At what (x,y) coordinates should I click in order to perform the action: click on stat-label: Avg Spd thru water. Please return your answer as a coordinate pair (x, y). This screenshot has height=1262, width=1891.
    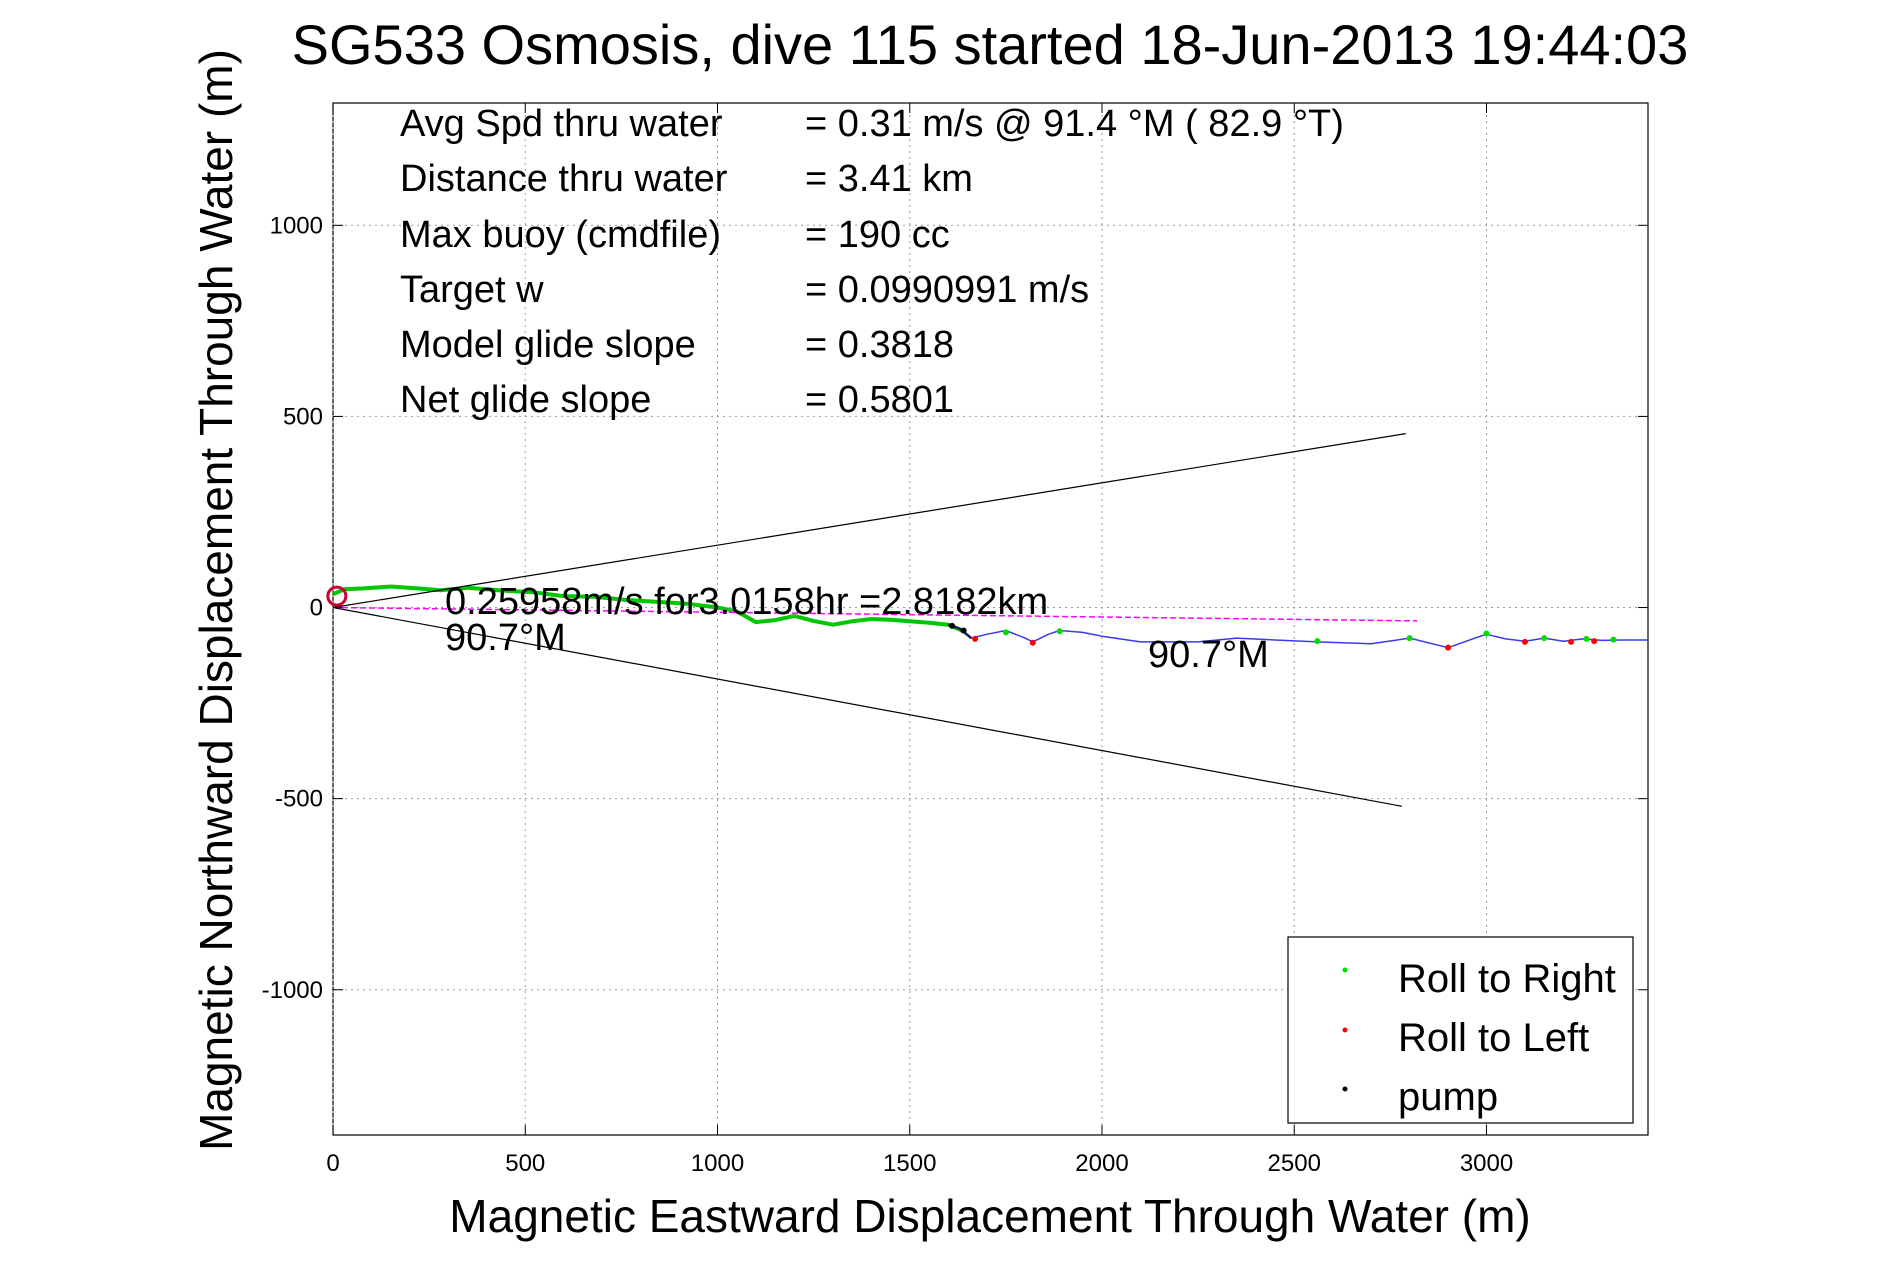
    Looking at the image, I should click on (561, 124).